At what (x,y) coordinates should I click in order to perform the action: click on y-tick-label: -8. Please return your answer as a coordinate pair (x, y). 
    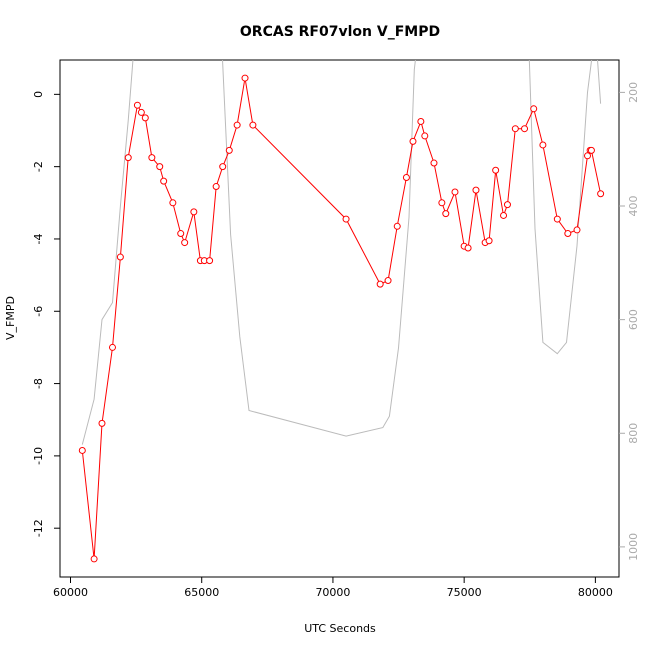
    Looking at the image, I should click on (38, 383).